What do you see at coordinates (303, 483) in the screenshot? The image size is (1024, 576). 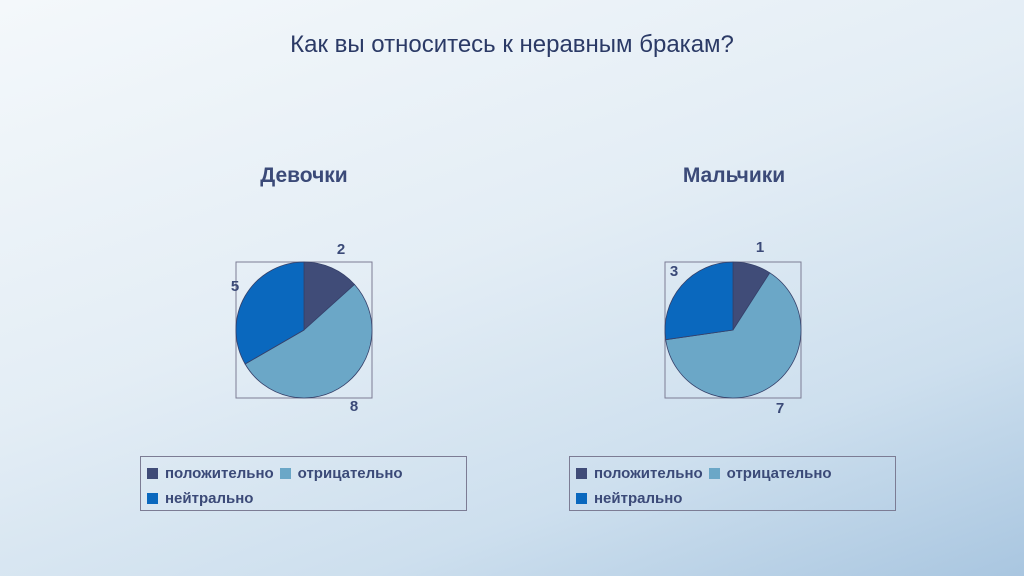 I see `legend-girls: положительно отрицательно нейтрально` at bounding box center [303, 483].